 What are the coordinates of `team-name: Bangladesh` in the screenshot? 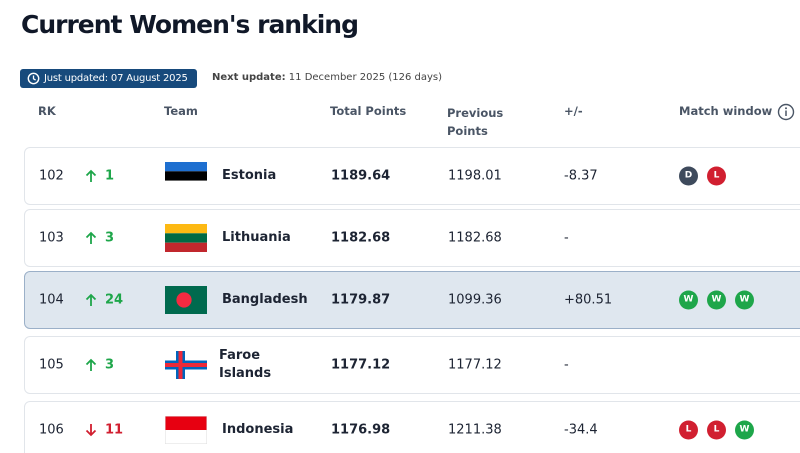 It's located at (265, 299).